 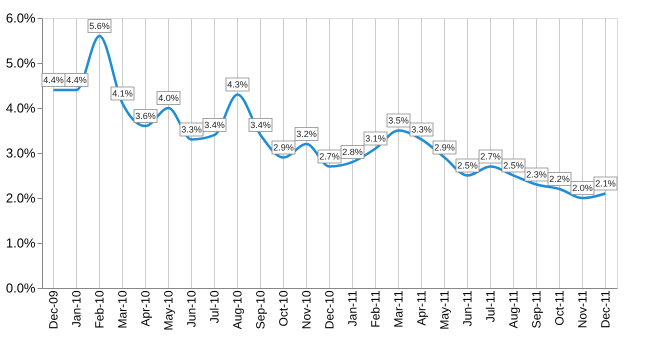 What do you see at coordinates (421, 308) in the screenshot?
I see `x-tick-label: Apr-11` at bounding box center [421, 308].